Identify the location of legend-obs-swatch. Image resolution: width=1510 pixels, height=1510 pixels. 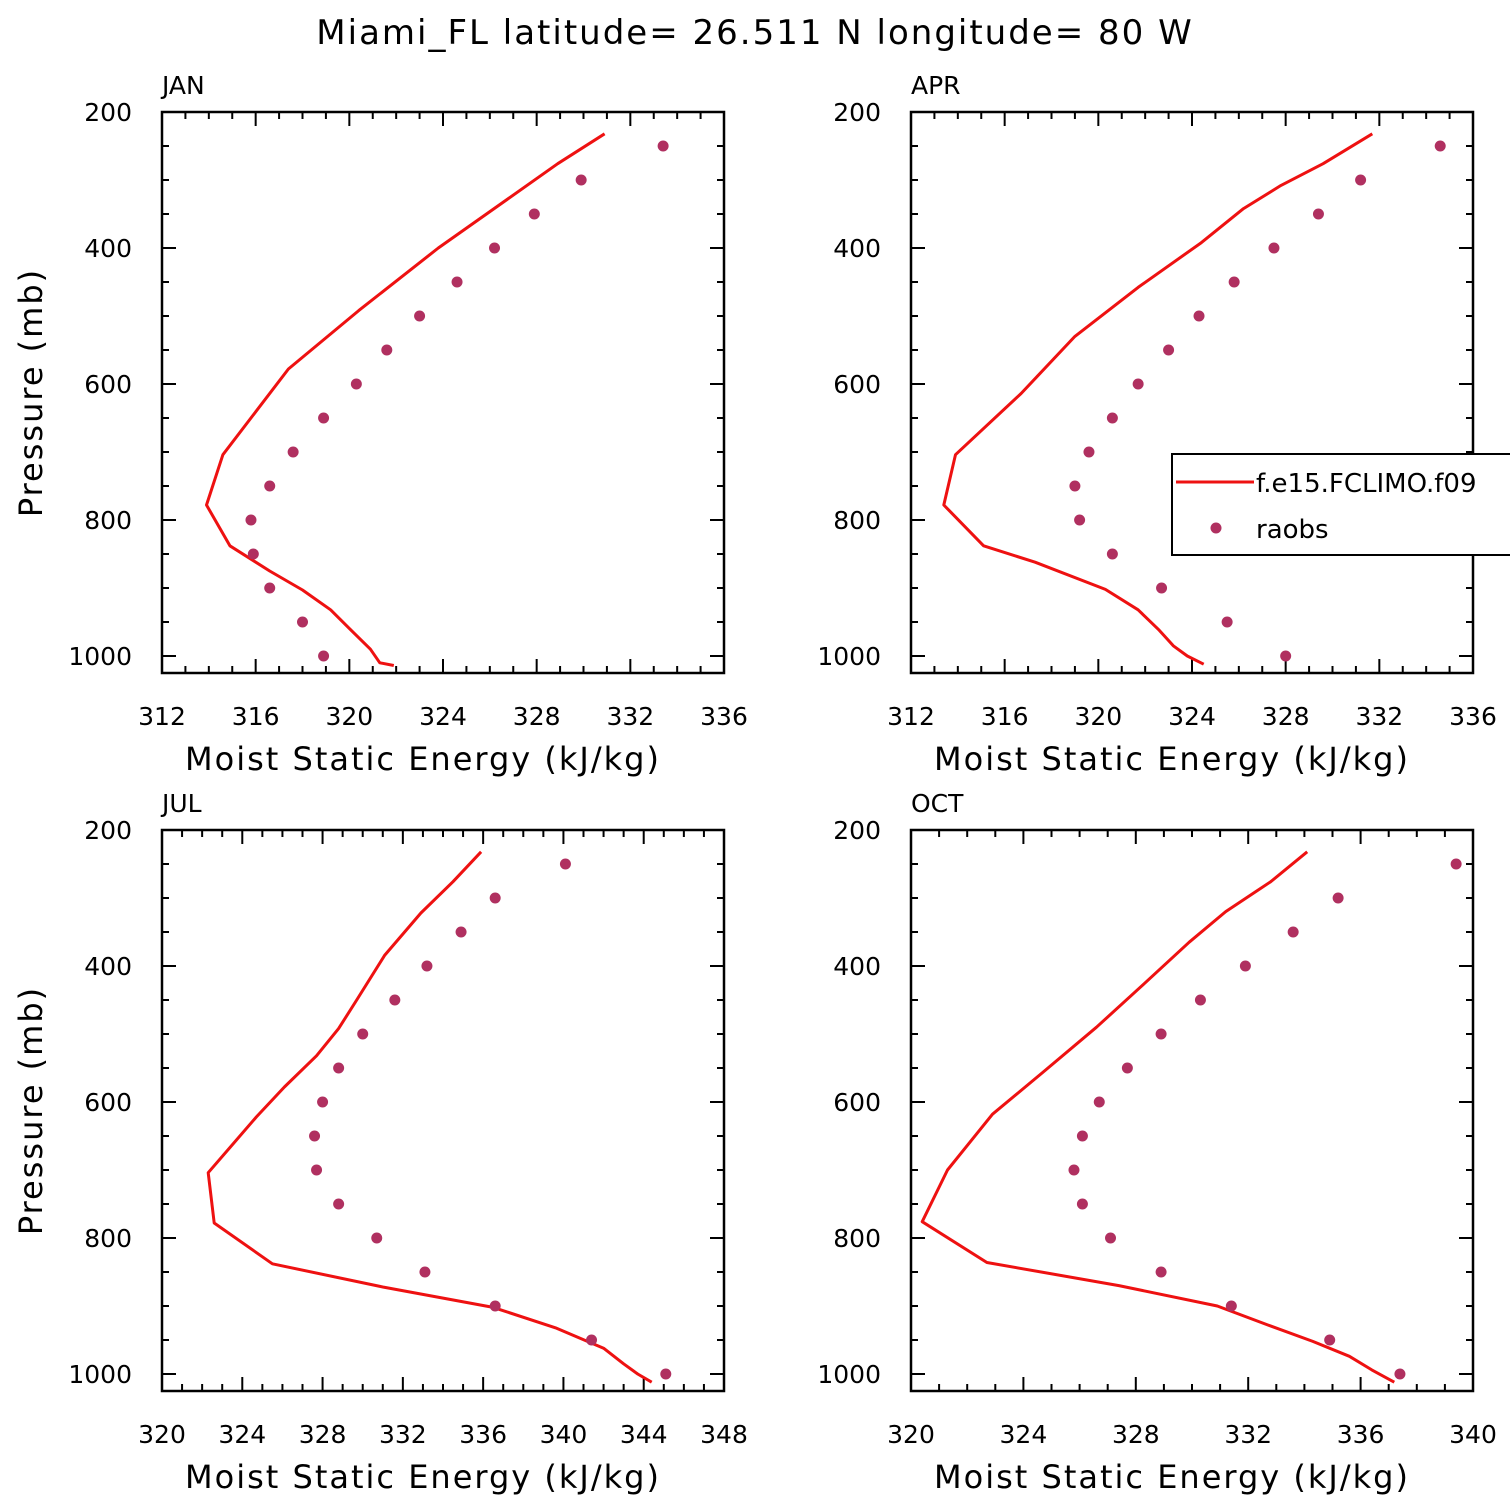
(1216, 528).